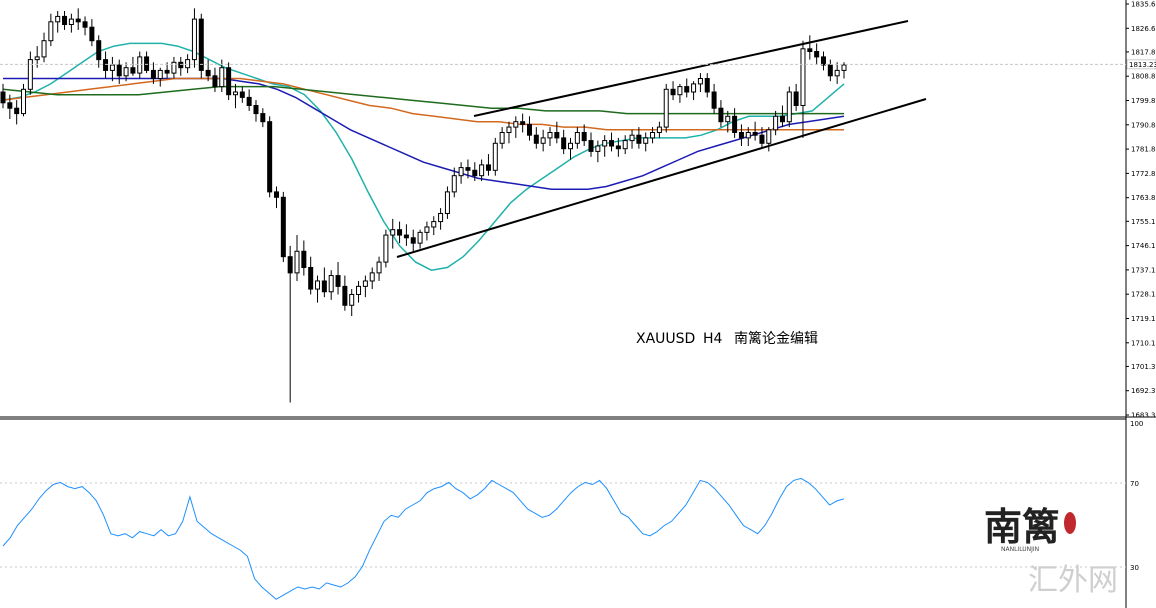 The image size is (1156, 608). What do you see at coordinates (1143, 295) in the screenshot?
I see `price-tick-label: 1728.10` at bounding box center [1143, 295].